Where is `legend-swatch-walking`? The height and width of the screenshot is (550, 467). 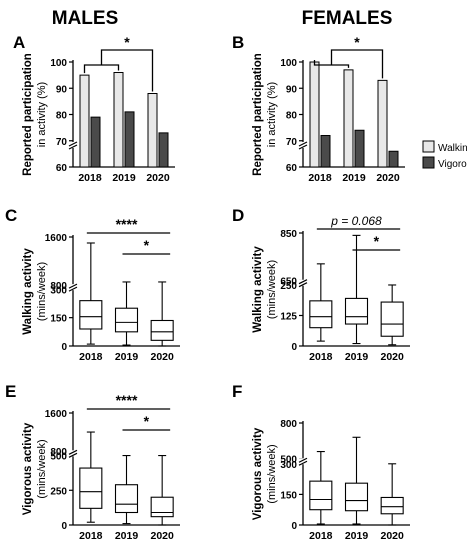
legend-swatch-walking is located at coordinates (428, 146).